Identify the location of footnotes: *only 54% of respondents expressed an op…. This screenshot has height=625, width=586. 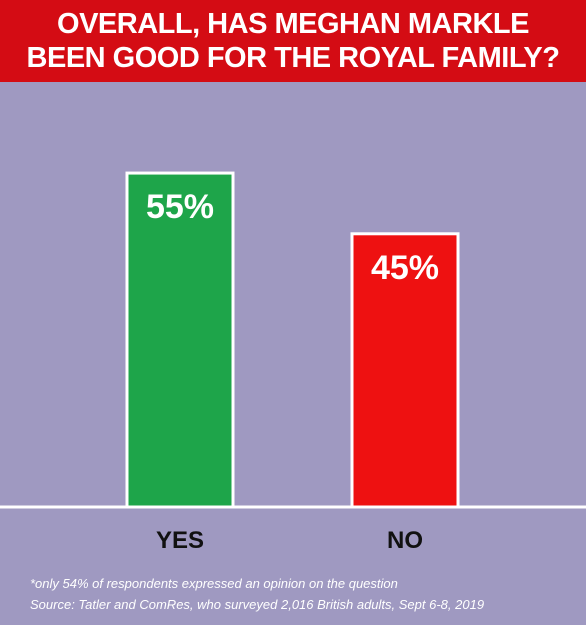
(300, 594).